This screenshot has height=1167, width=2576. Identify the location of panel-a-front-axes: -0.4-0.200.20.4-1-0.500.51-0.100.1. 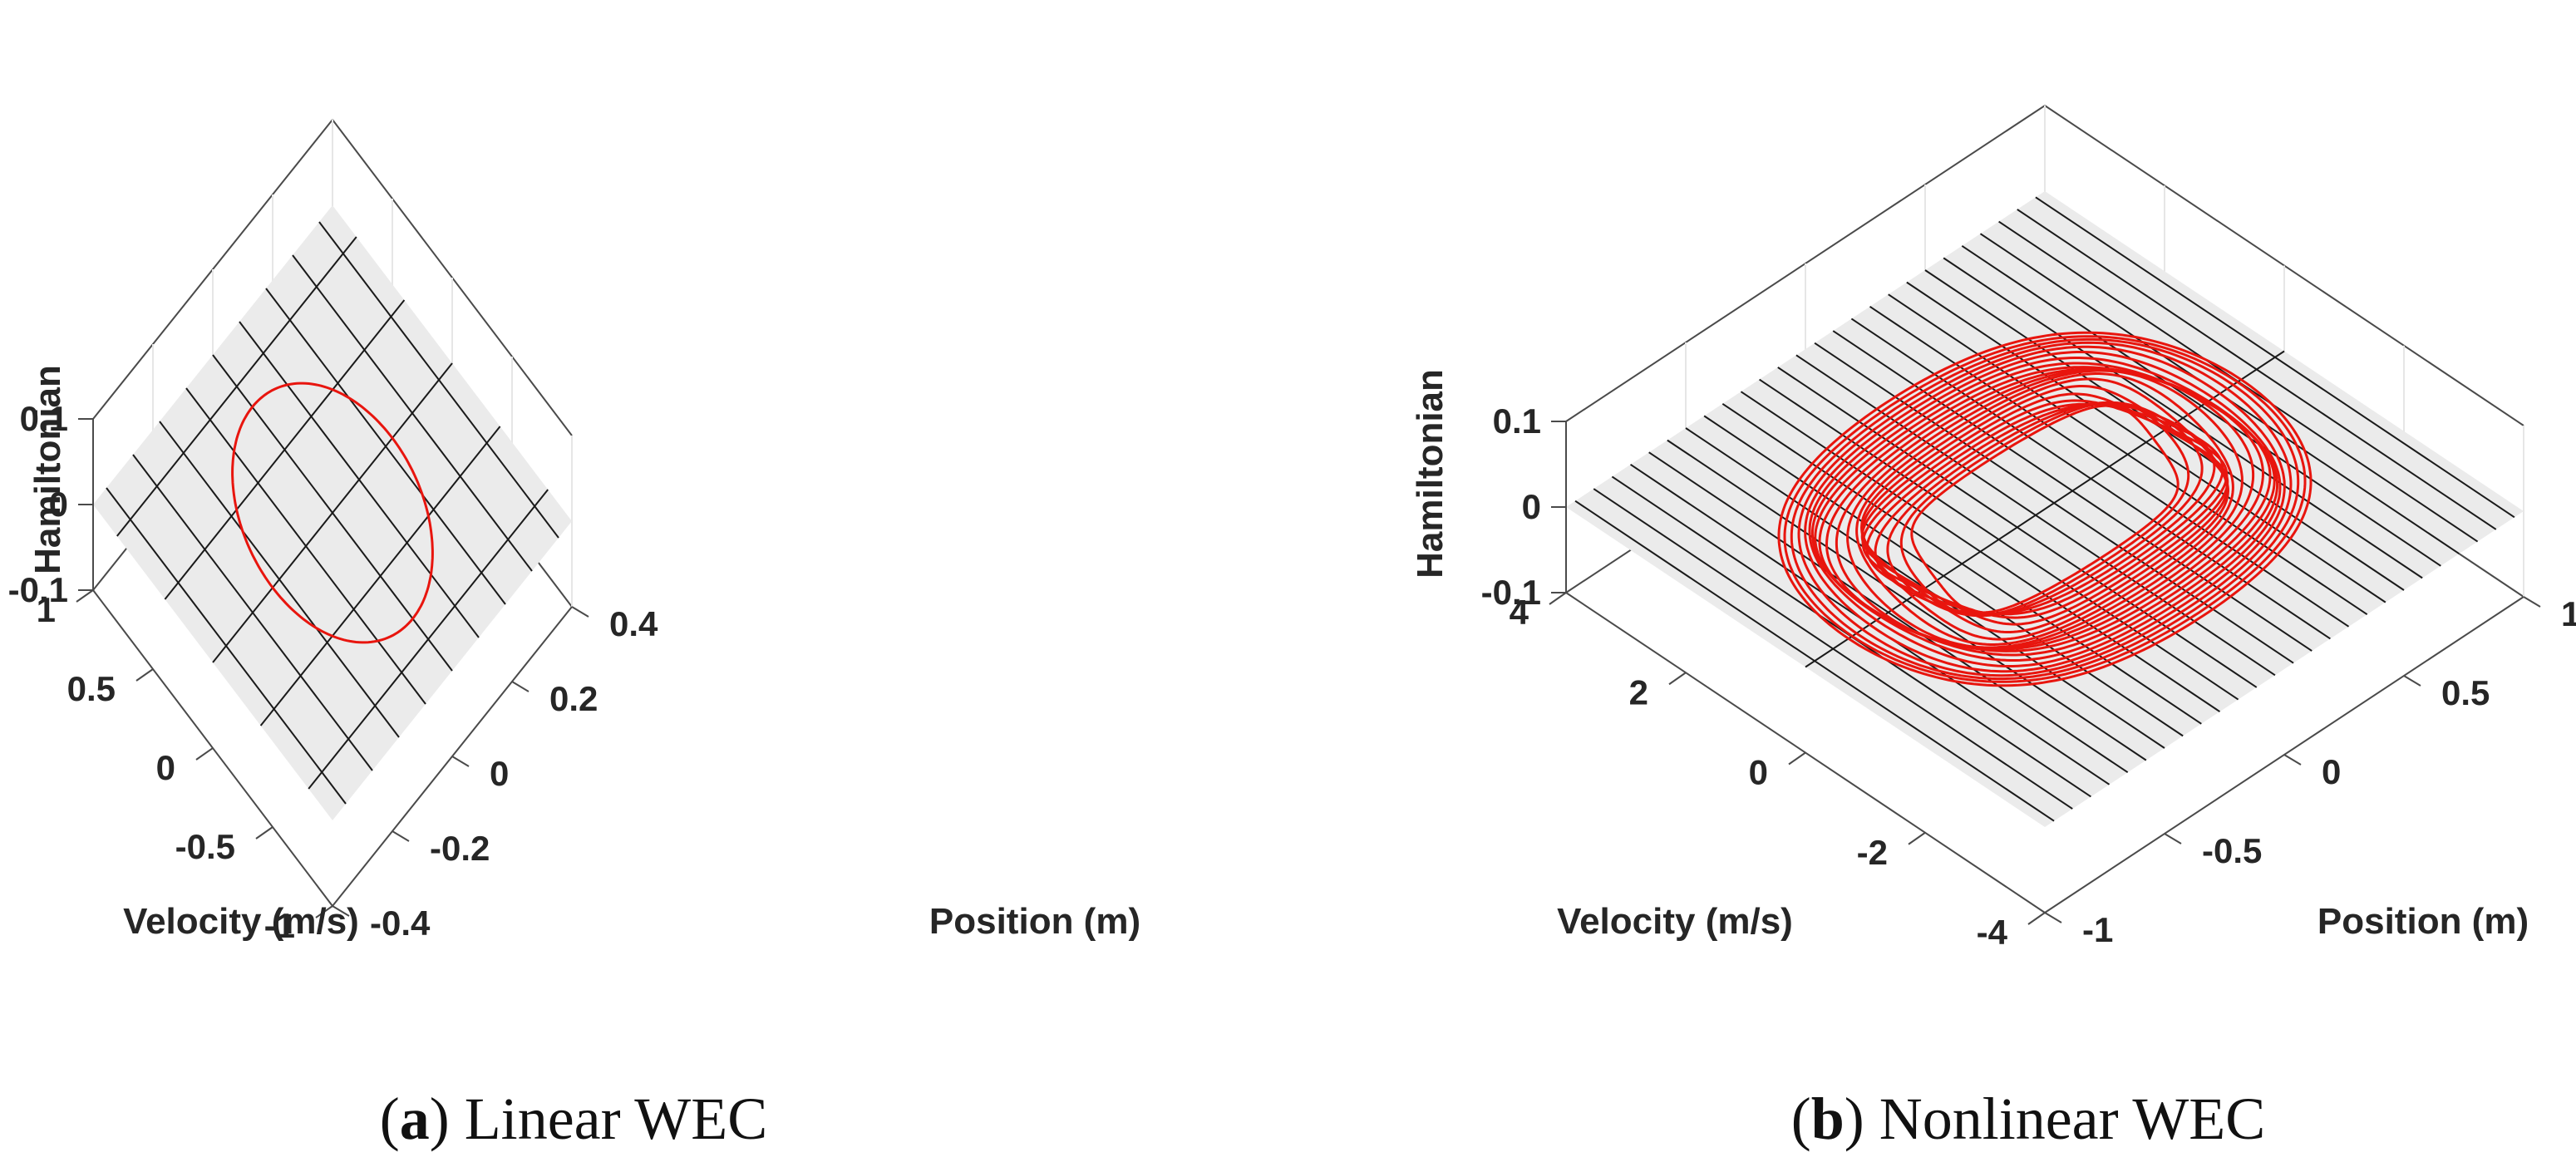
(333, 672).